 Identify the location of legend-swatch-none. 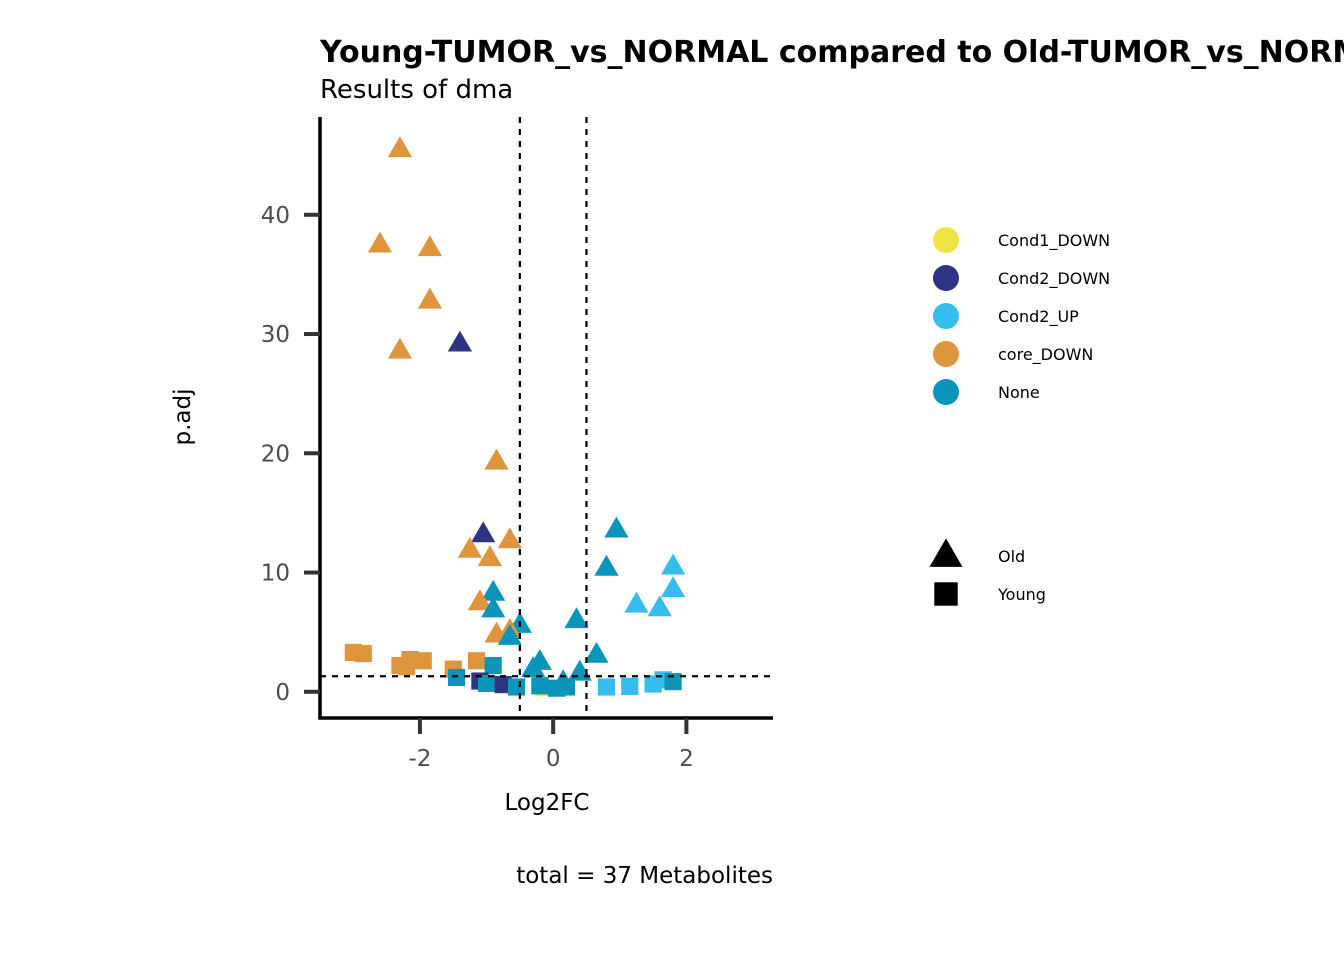
(946, 392).